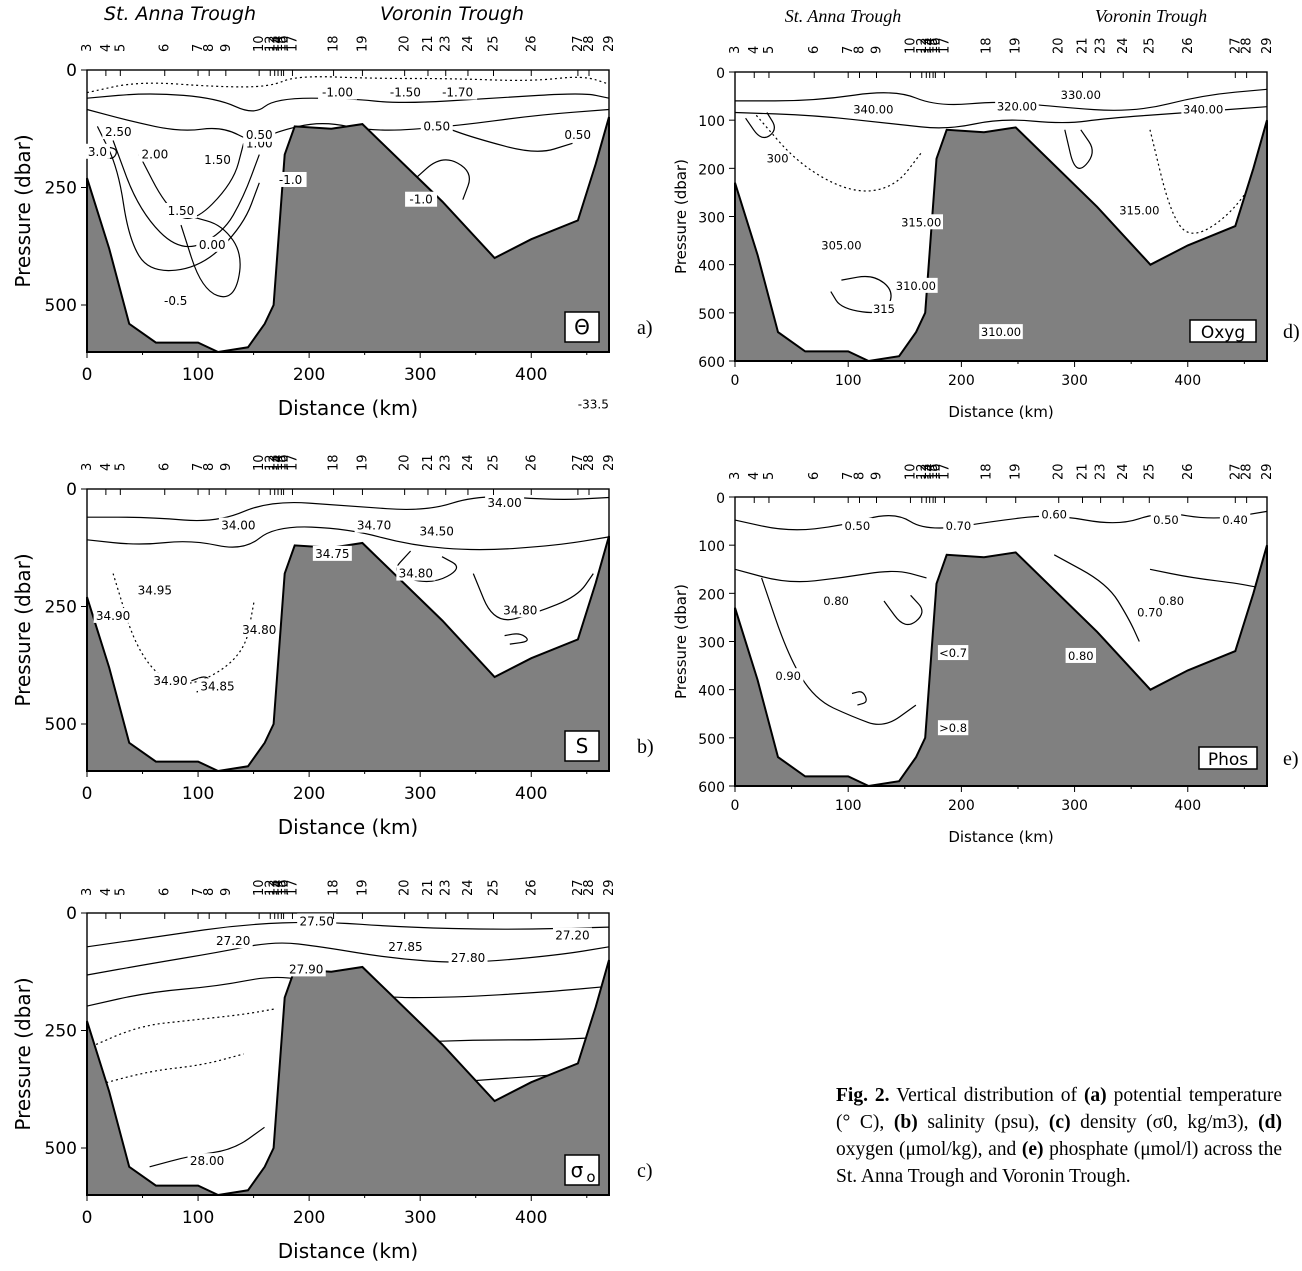 The width and height of the screenshot is (1302, 1271). Describe the element at coordinates (362, 43) in the screenshot. I see `station-number: 19` at that location.